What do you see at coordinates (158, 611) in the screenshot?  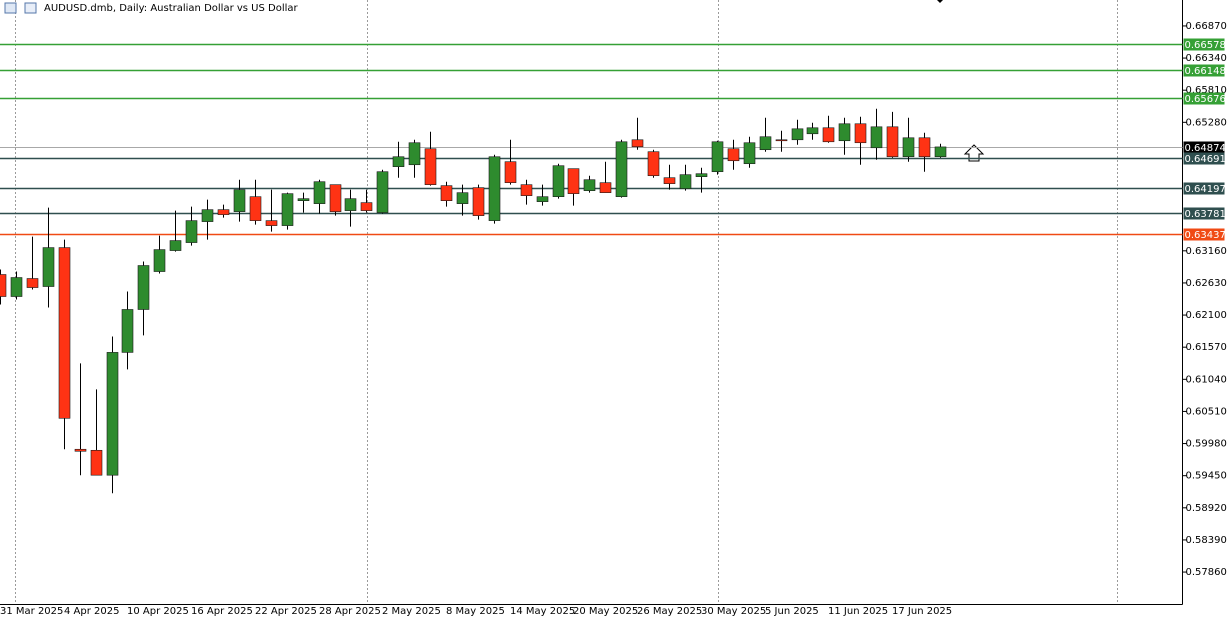 I see `x-tick-label: 10 Apr 2025` at bounding box center [158, 611].